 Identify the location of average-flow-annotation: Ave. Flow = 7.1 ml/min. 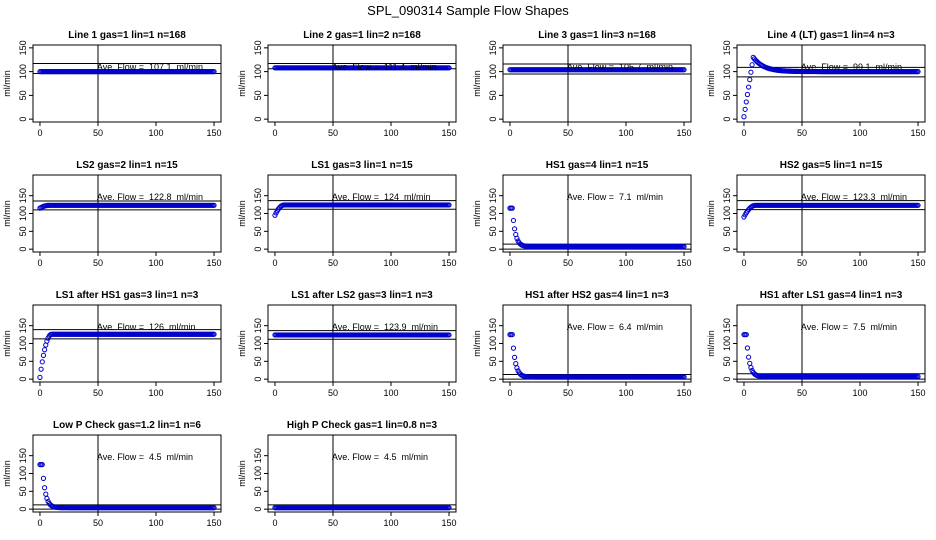
(615, 197).